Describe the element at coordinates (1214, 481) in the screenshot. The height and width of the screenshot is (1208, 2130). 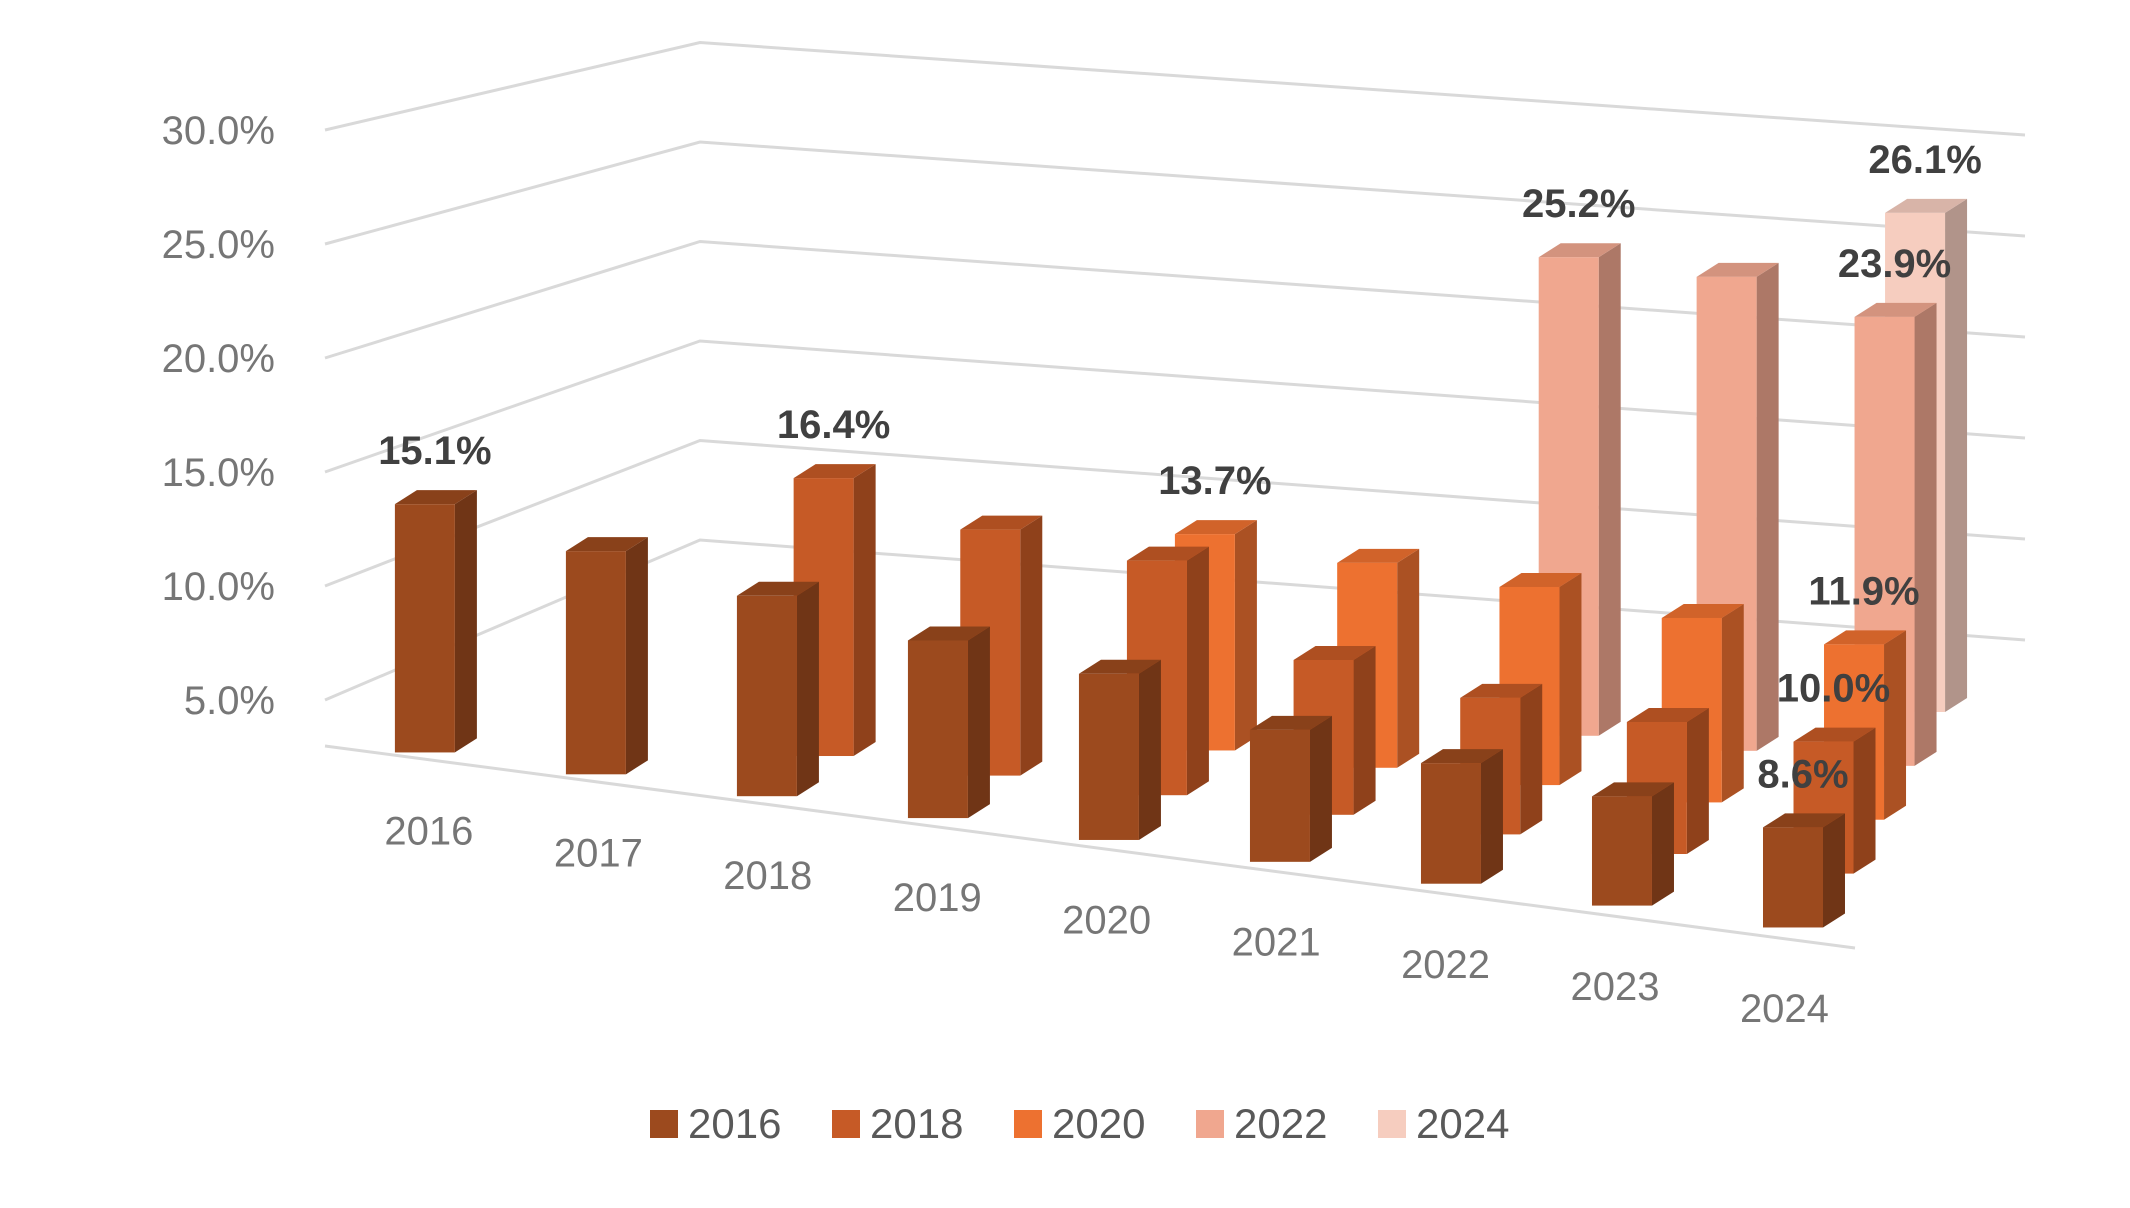
I see `data-label: 13.7%` at that location.